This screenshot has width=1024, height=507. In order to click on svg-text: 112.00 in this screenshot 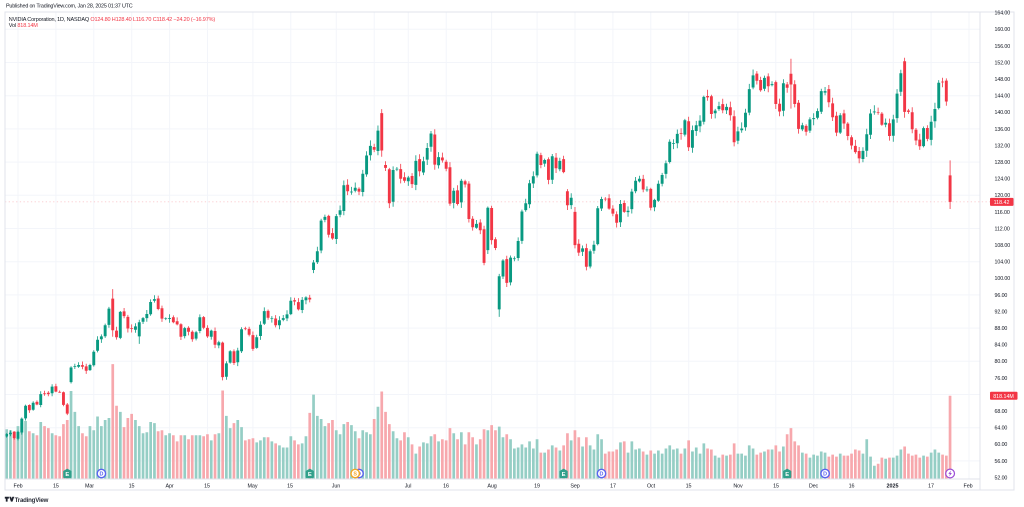, I will do `click(1002, 229)`.